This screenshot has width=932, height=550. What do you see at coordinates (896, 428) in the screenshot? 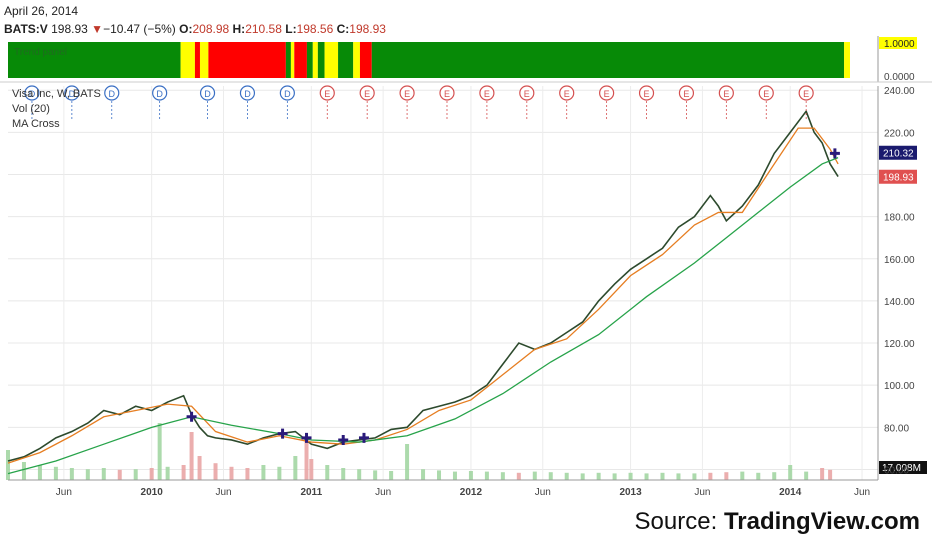
I see `y-tick-label: 80.00` at bounding box center [896, 428].